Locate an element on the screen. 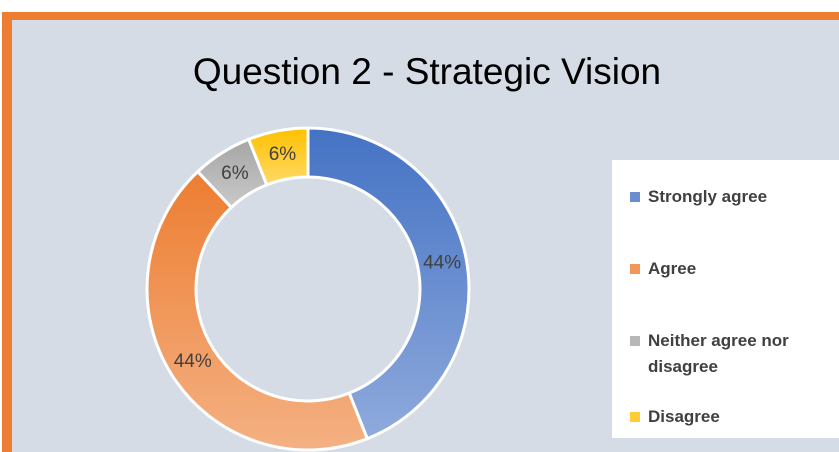 The image size is (839, 452). legend-item: Disagree is located at coordinates (734, 417).